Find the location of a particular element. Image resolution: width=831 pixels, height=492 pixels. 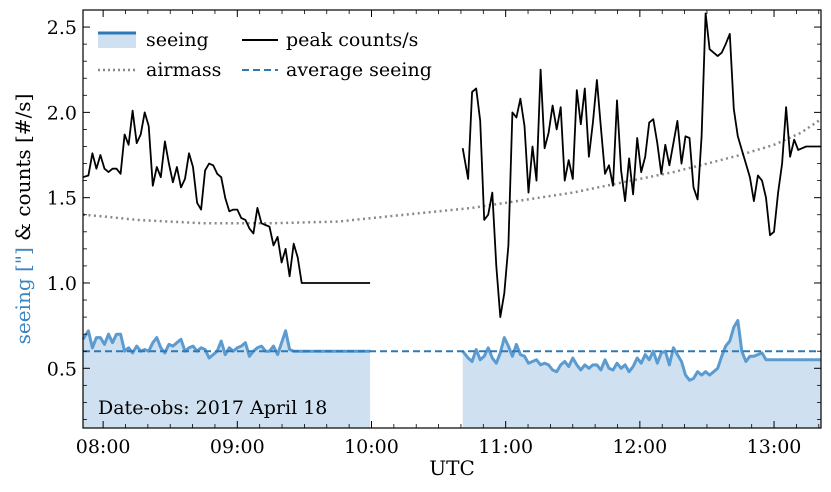

x-tick-label: 11:00 is located at coordinates (505, 447).